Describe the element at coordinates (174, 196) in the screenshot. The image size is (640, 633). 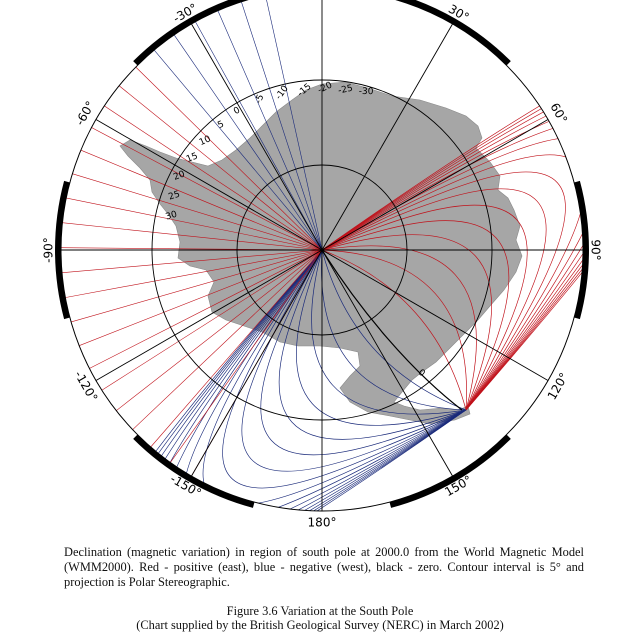
I see `positive-contour-label: 25` at that location.